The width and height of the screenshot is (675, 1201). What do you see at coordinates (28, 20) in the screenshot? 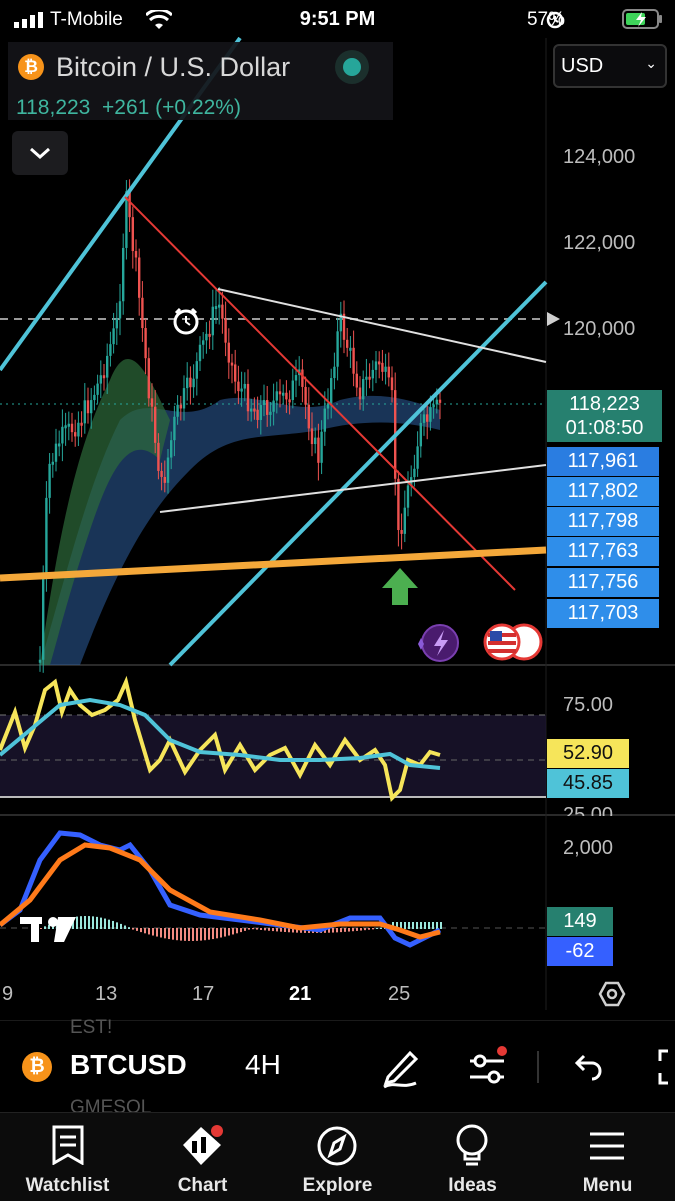
I see `signal-icon` at bounding box center [28, 20].